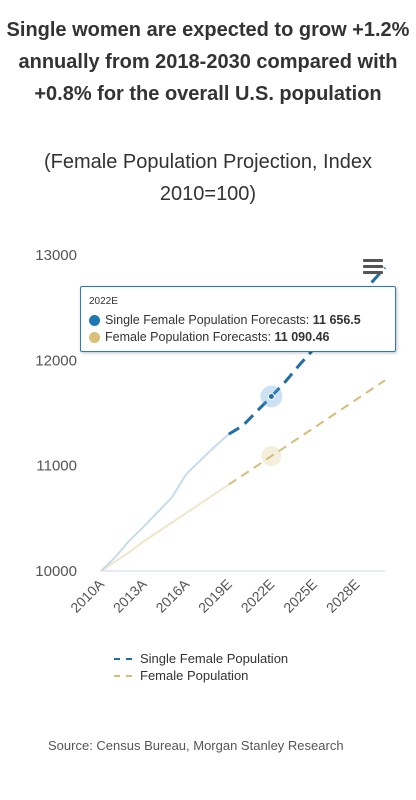  What do you see at coordinates (194, 675) in the screenshot?
I see `legend-label: Female Population` at bounding box center [194, 675].